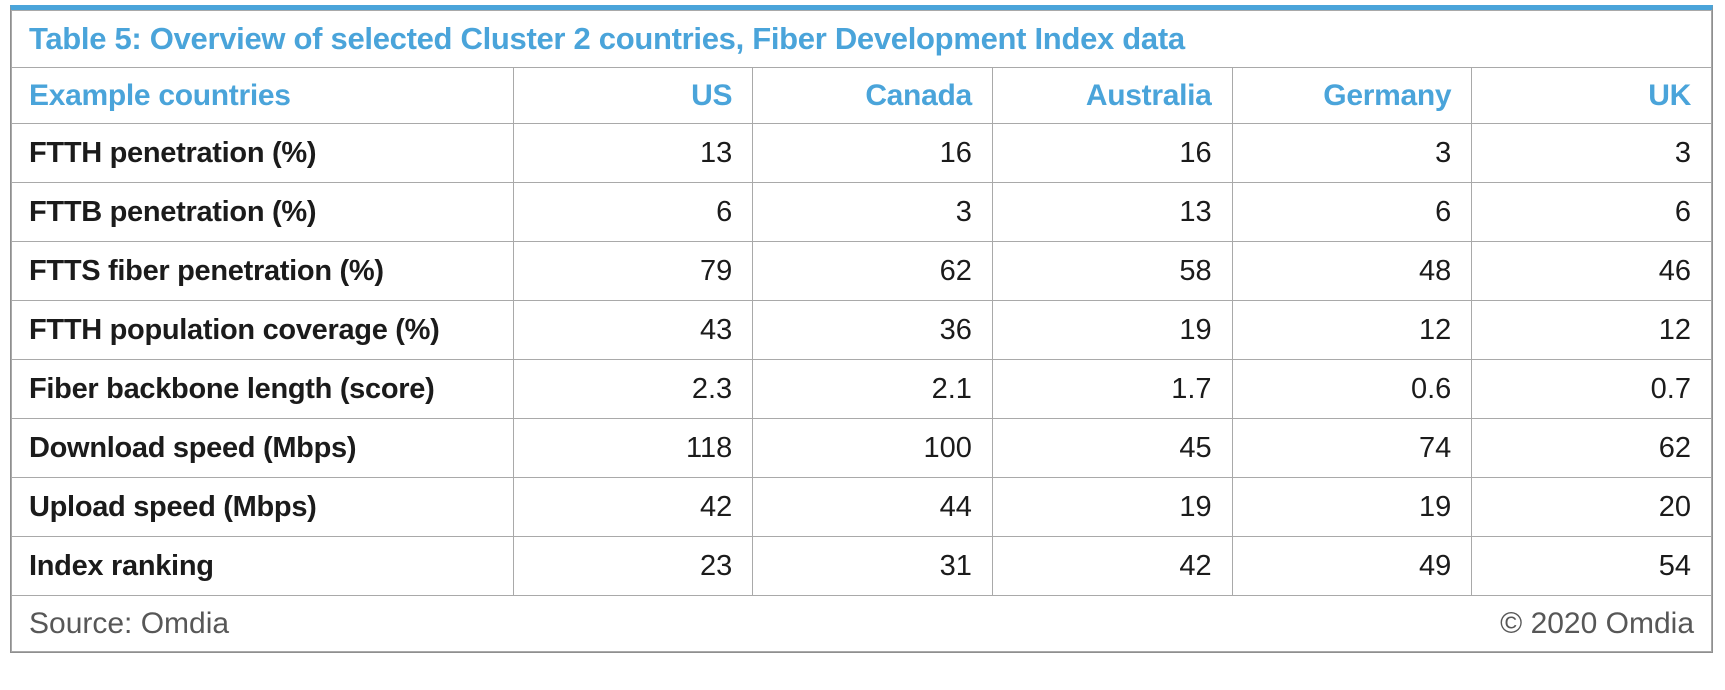 The width and height of the screenshot is (1725, 690). I want to click on table-row-ftth-penetration: FTTH penetration (%) 13 16 16 3 3, so click(861, 153).